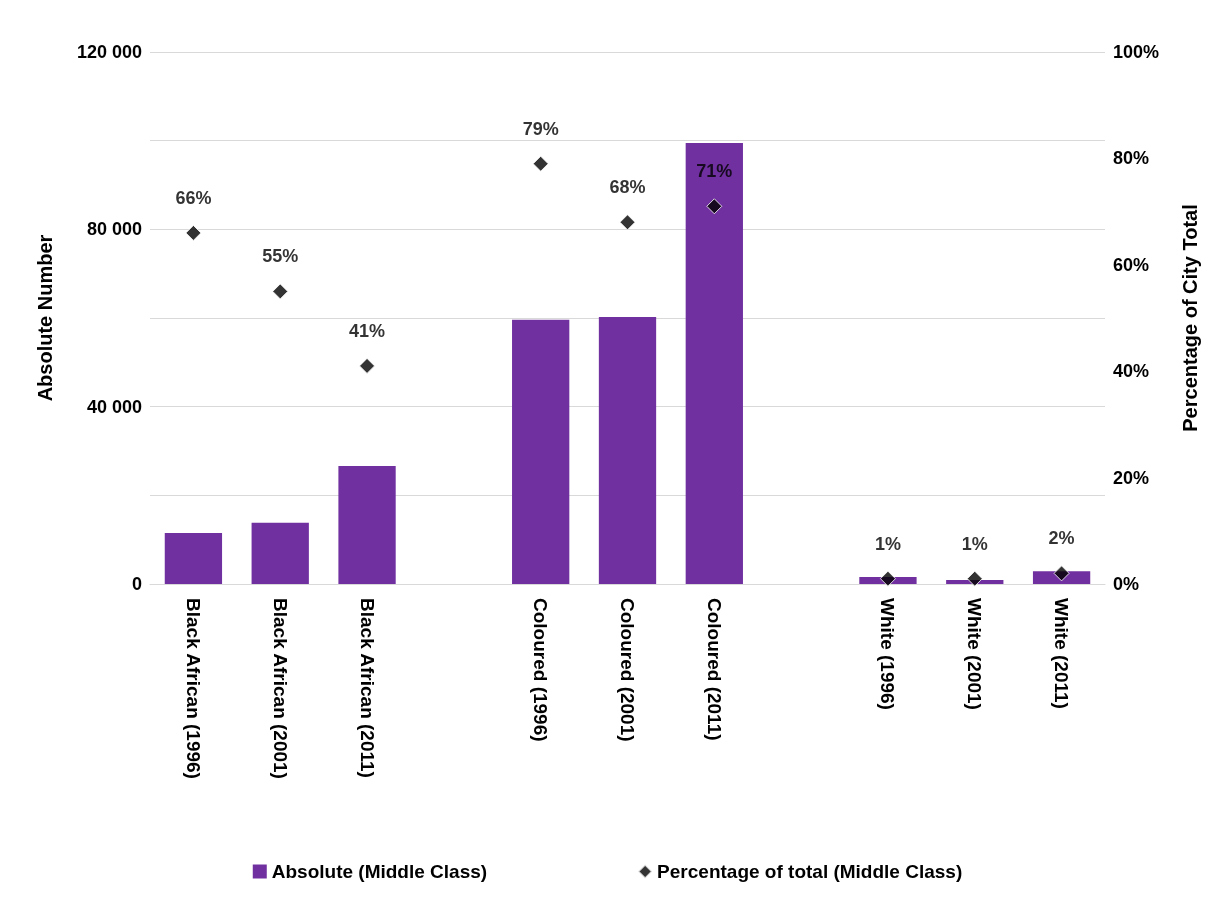 This screenshot has width=1215, height=911. I want to click on y2-tick-label: 80%, so click(1131, 158).